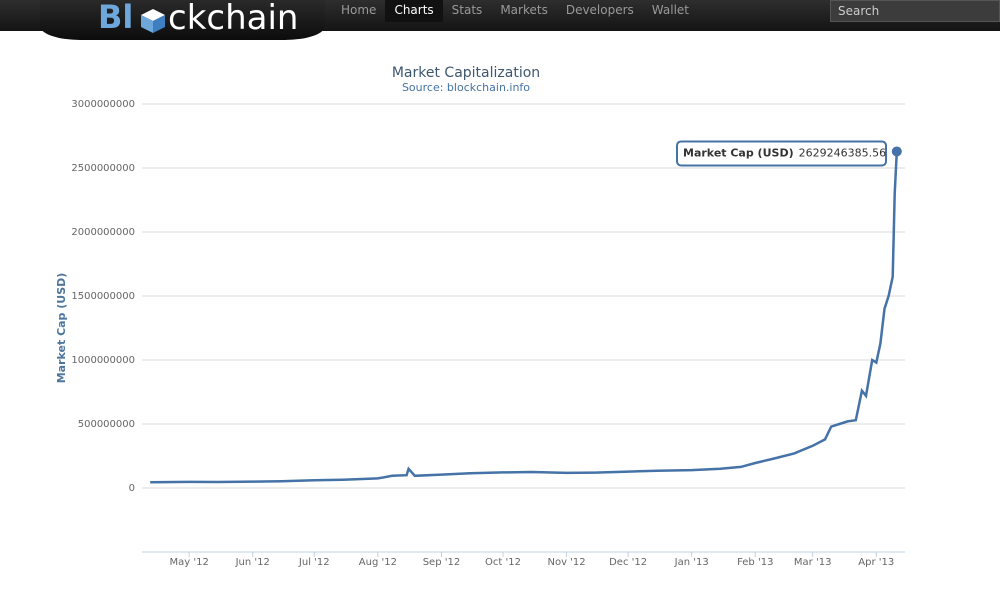  What do you see at coordinates (691, 562) in the screenshot?
I see `x-tick-label: Jan '13` at bounding box center [691, 562].